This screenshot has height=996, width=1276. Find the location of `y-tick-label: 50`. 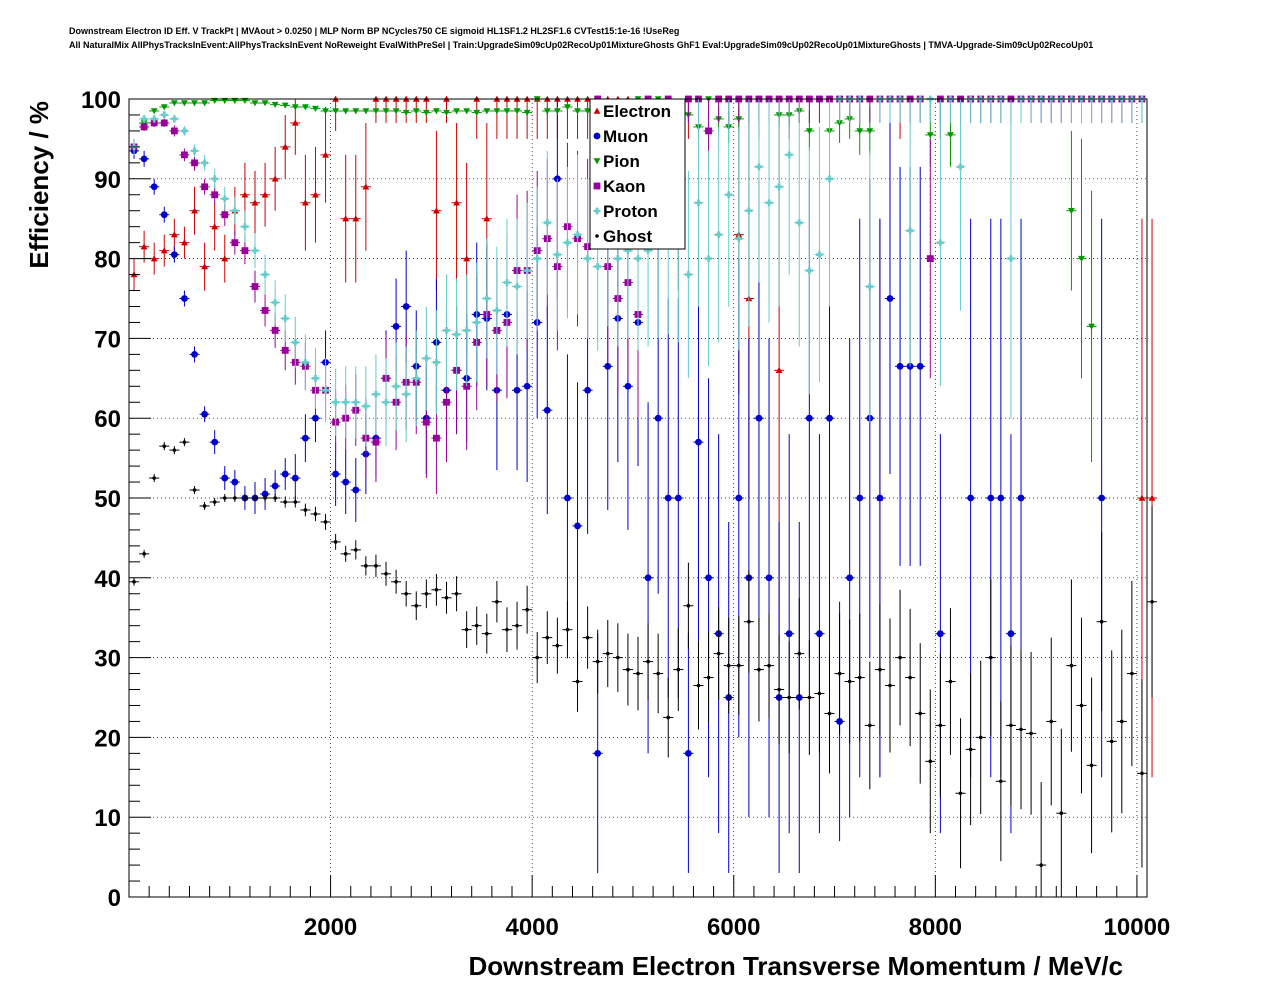

y-tick-label: 50 is located at coordinates (107, 499).